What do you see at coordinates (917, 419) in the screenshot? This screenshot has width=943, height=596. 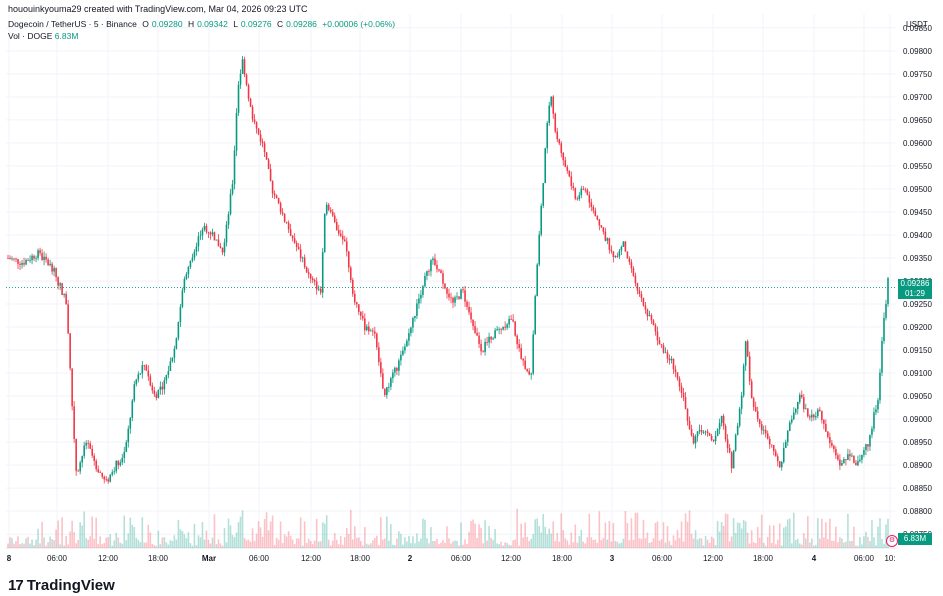 I see `price-tick-label: 0.09000` at bounding box center [917, 419].